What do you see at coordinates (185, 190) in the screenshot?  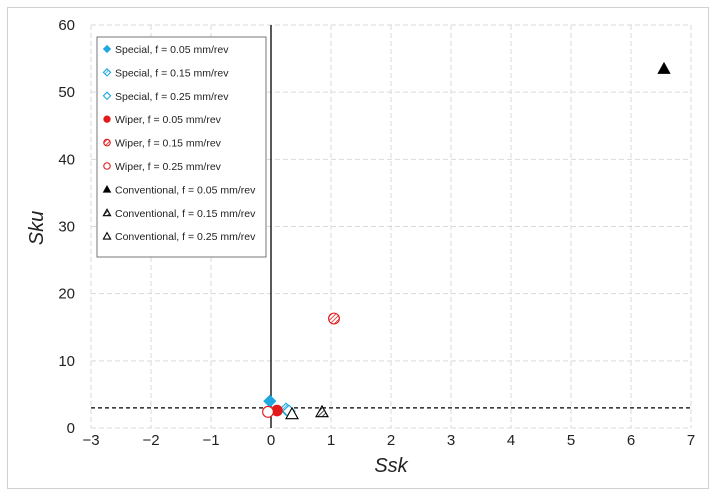 I see `legend-entry-label: Conventional, f = 0.05 mm/rev` at bounding box center [185, 190].